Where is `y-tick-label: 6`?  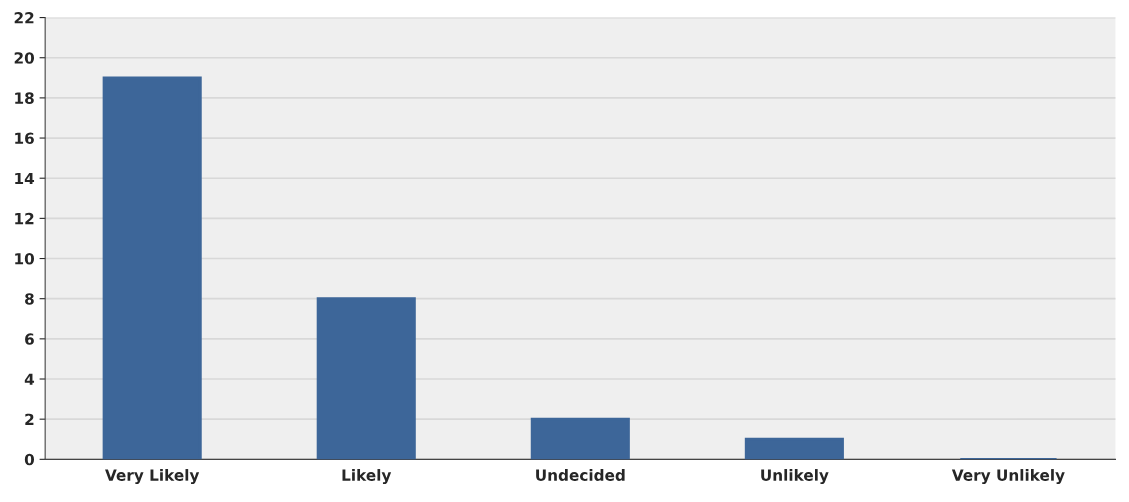
y-tick-label: 6 is located at coordinates (29, 339).